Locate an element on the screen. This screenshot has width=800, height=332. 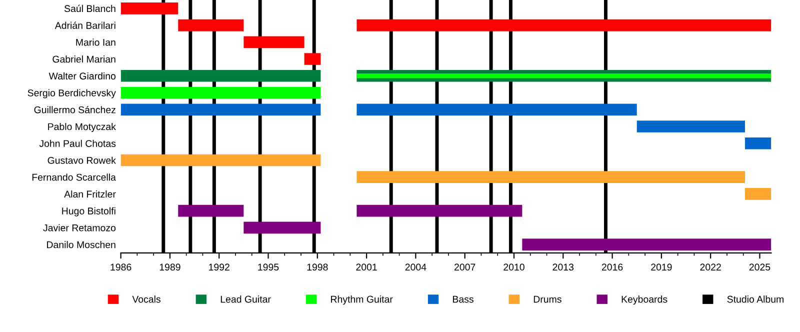
x-tick-label: 2013 is located at coordinates (563, 267).